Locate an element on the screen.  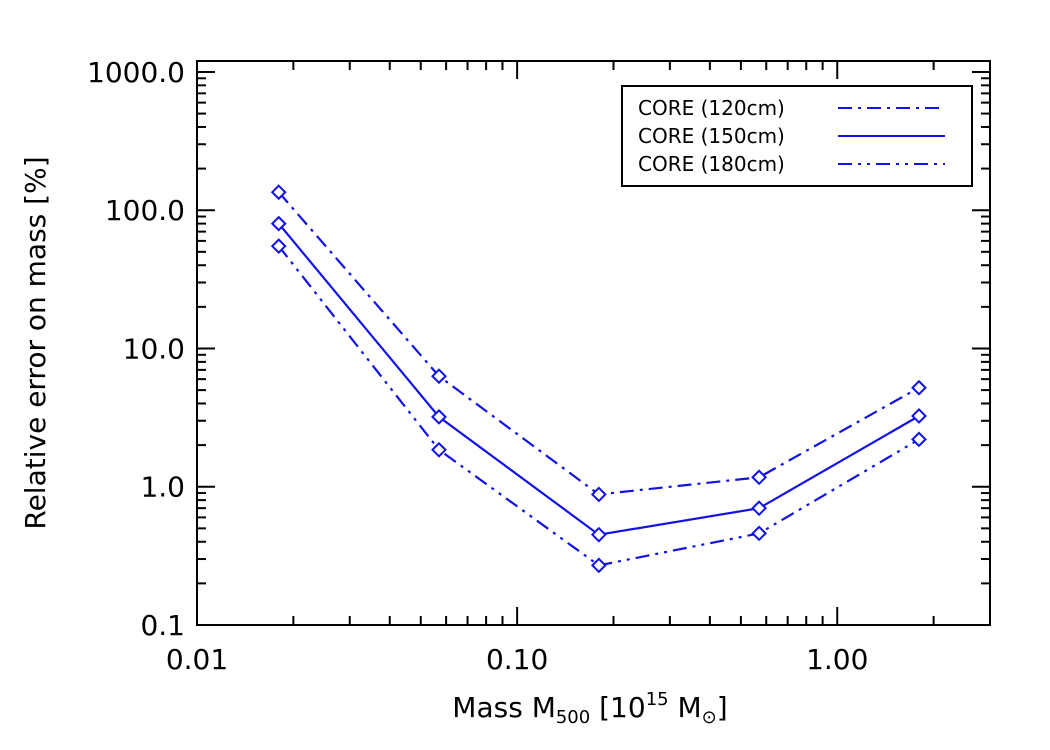
legend-label-180: CORE (180cm) is located at coordinates (711, 164).